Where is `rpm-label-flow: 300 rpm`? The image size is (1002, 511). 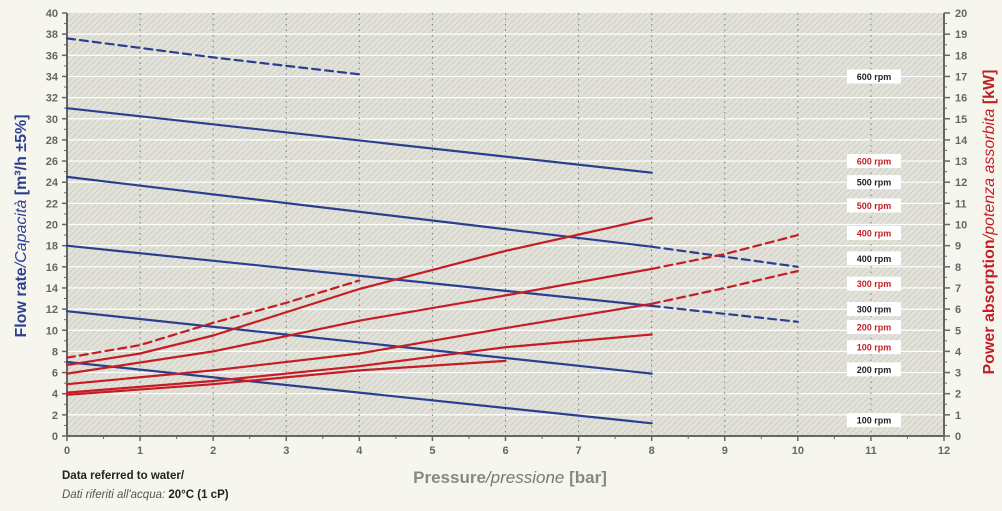
rpm-label-flow: 300 rpm is located at coordinates (874, 310).